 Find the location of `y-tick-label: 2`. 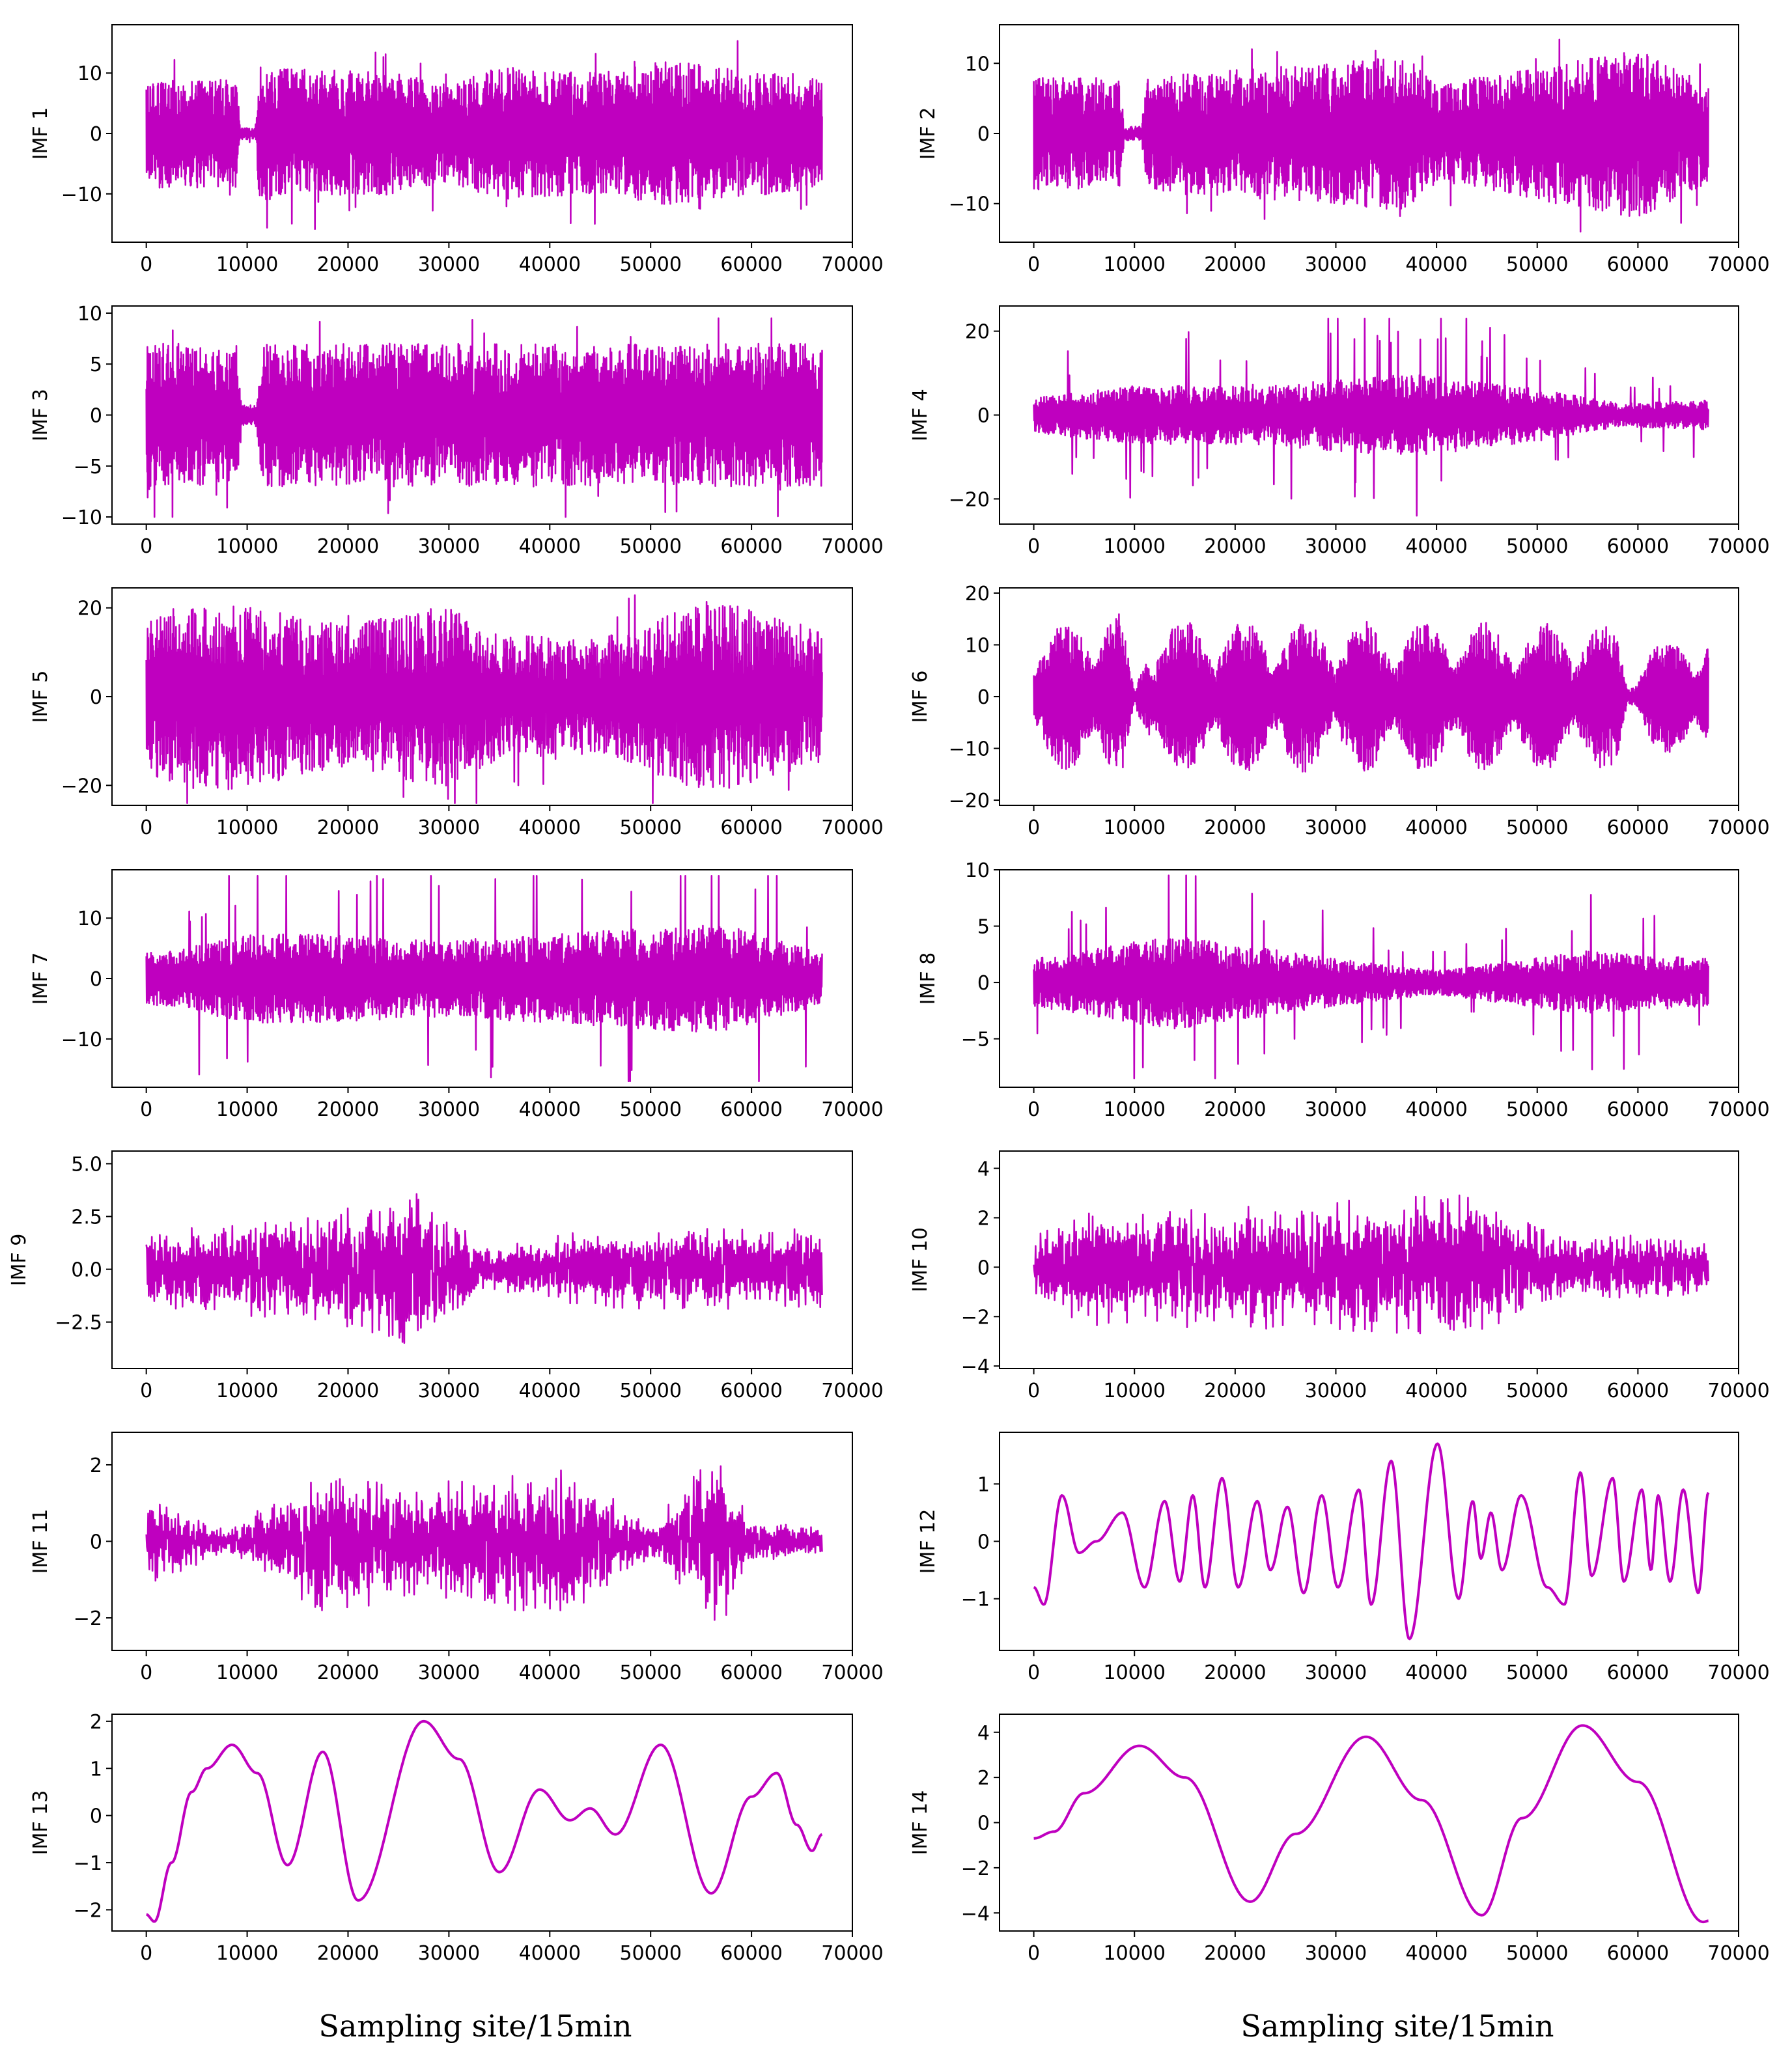

y-tick-label: 2 is located at coordinates (984, 1219).